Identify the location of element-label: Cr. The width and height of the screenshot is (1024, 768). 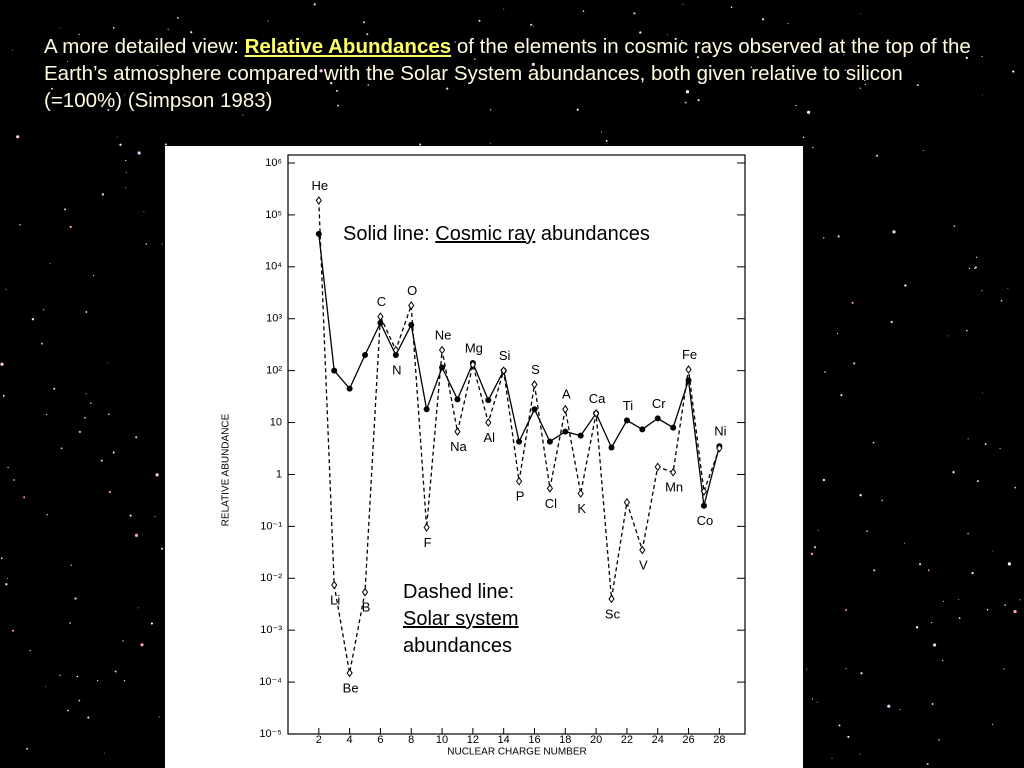
(659, 403).